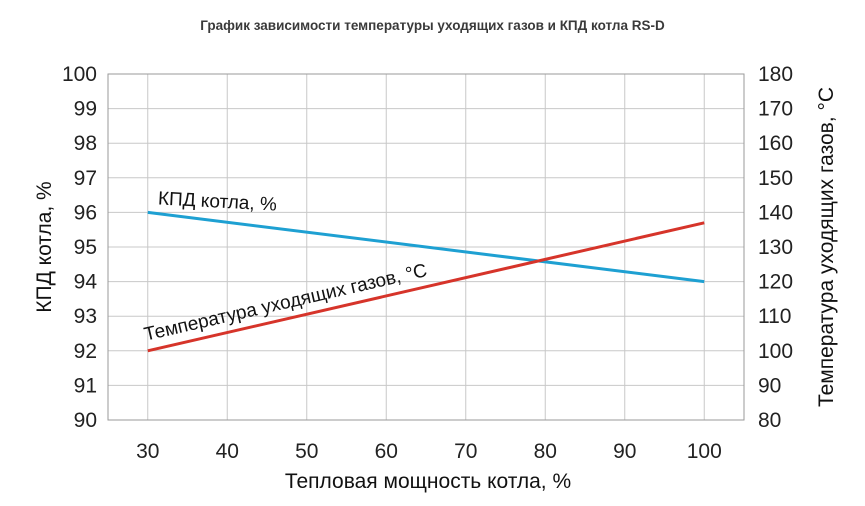  I want to click on y-left-tick-label: 99, so click(85, 109).